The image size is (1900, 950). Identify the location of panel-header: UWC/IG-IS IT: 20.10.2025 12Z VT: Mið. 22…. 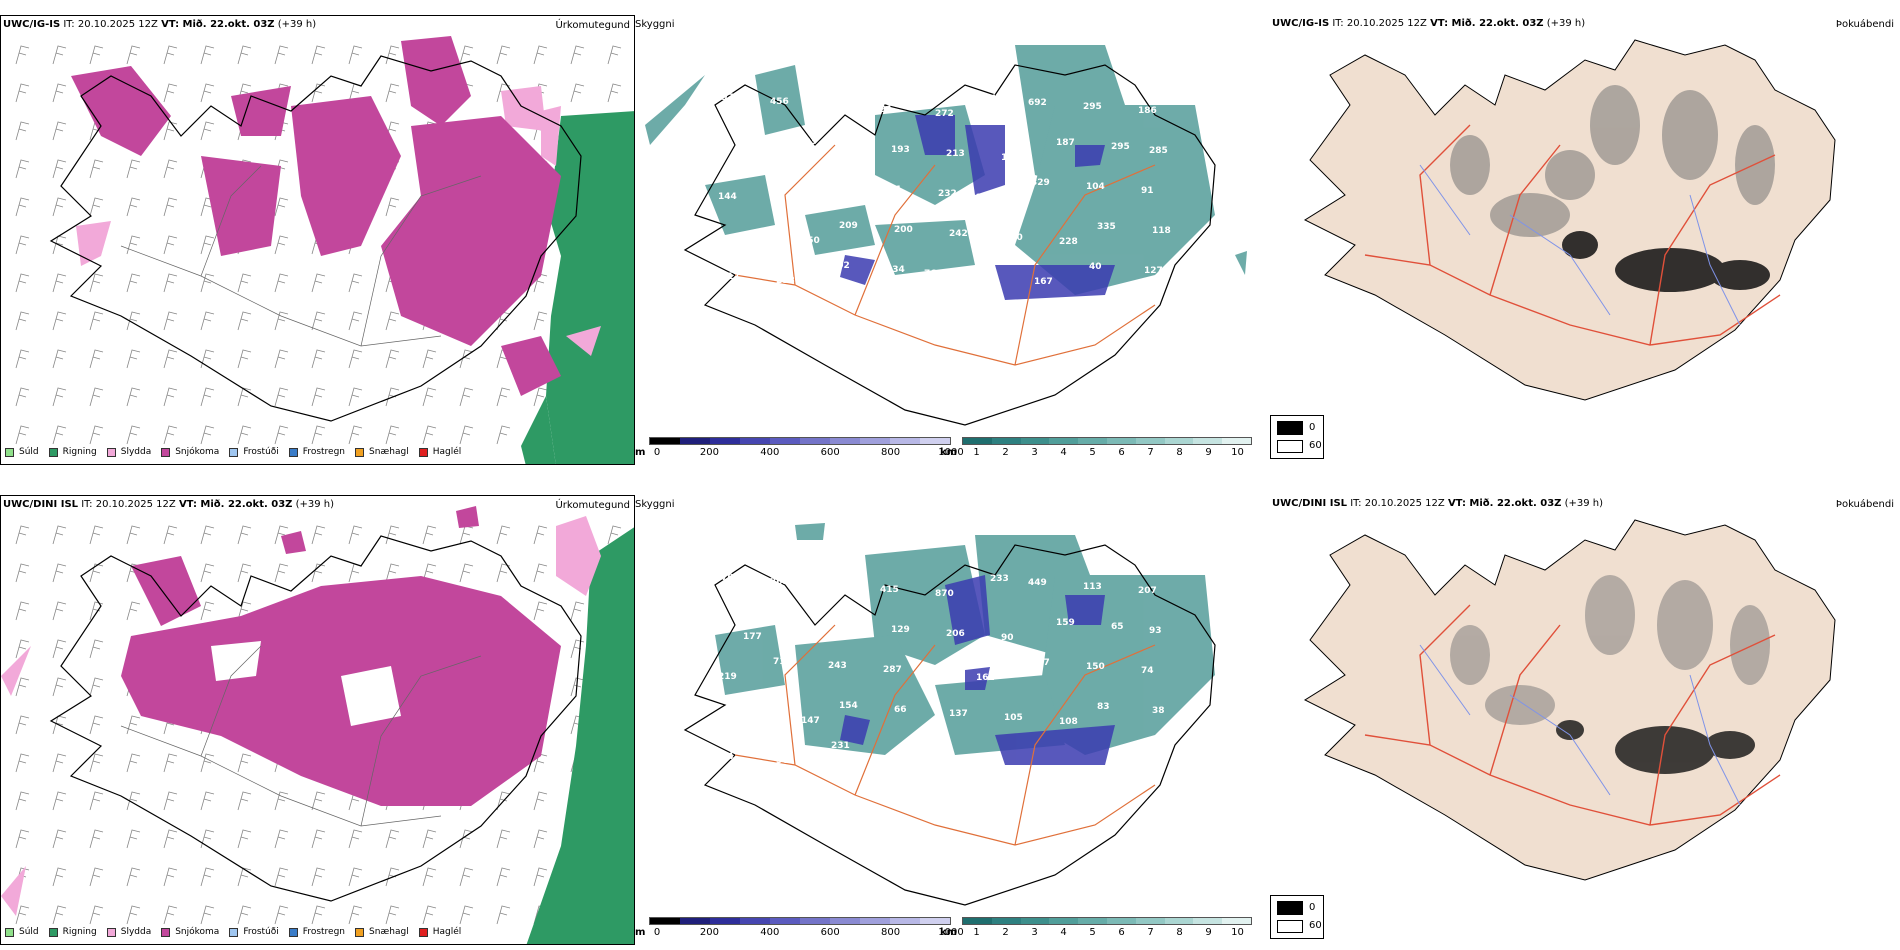
(159, 24).